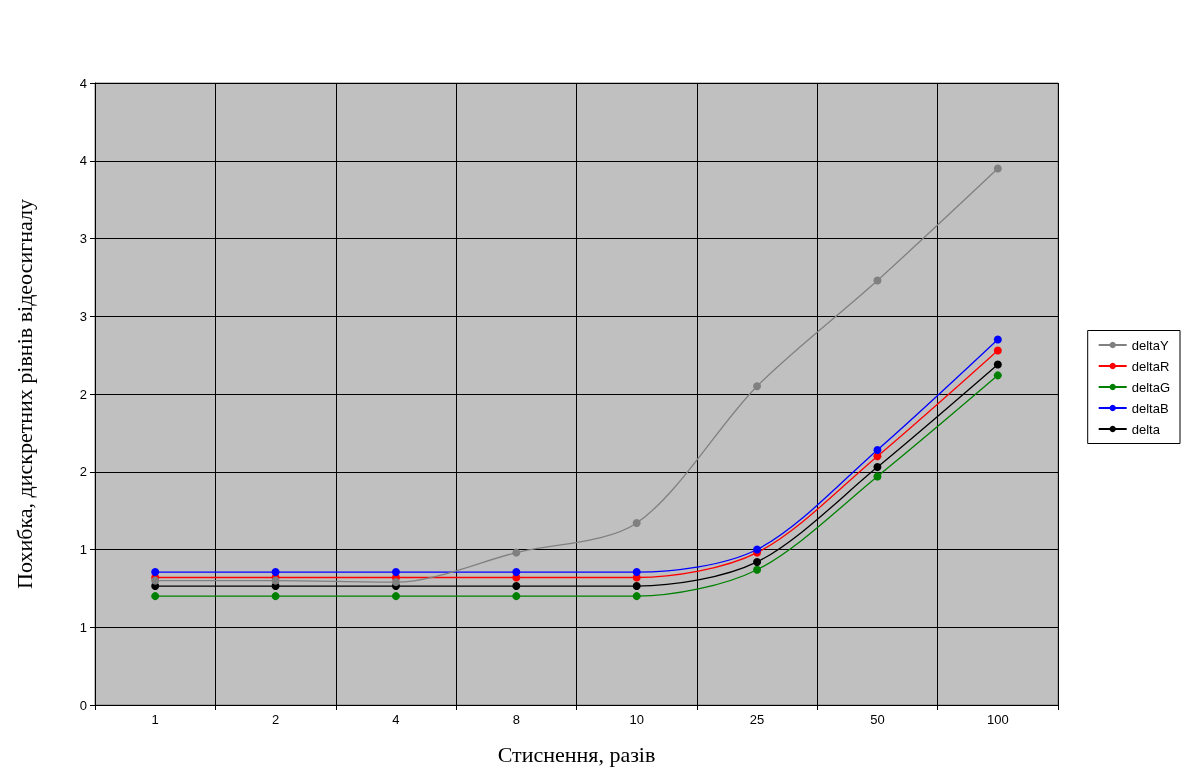 The image size is (1186, 774). I want to click on legend-label: deltaB, so click(1150, 408).